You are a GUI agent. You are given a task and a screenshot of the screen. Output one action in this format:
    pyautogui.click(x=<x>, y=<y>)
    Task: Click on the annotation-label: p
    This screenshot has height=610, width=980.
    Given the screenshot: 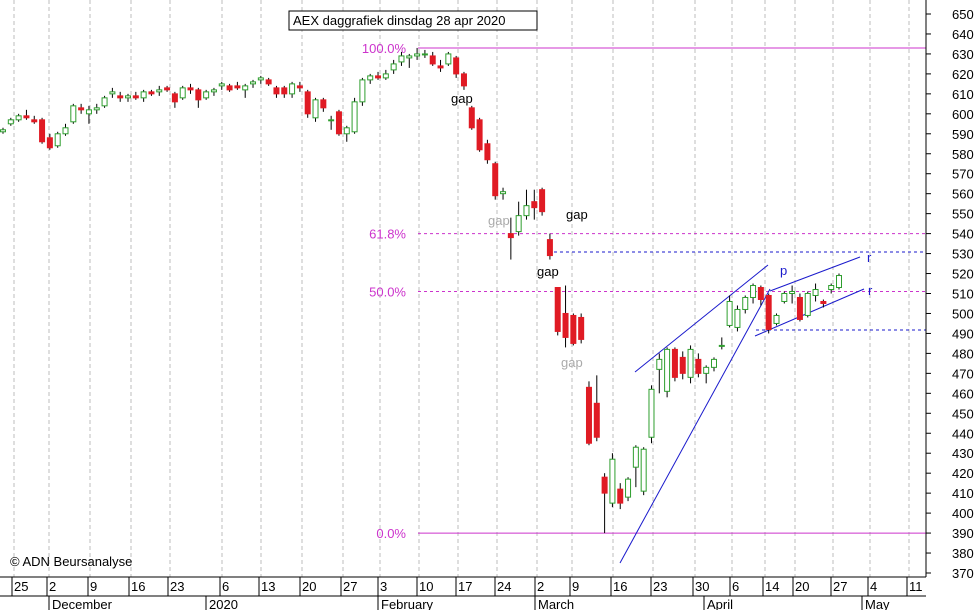 What is the action you would take?
    pyautogui.click(x=783, y=270)
    